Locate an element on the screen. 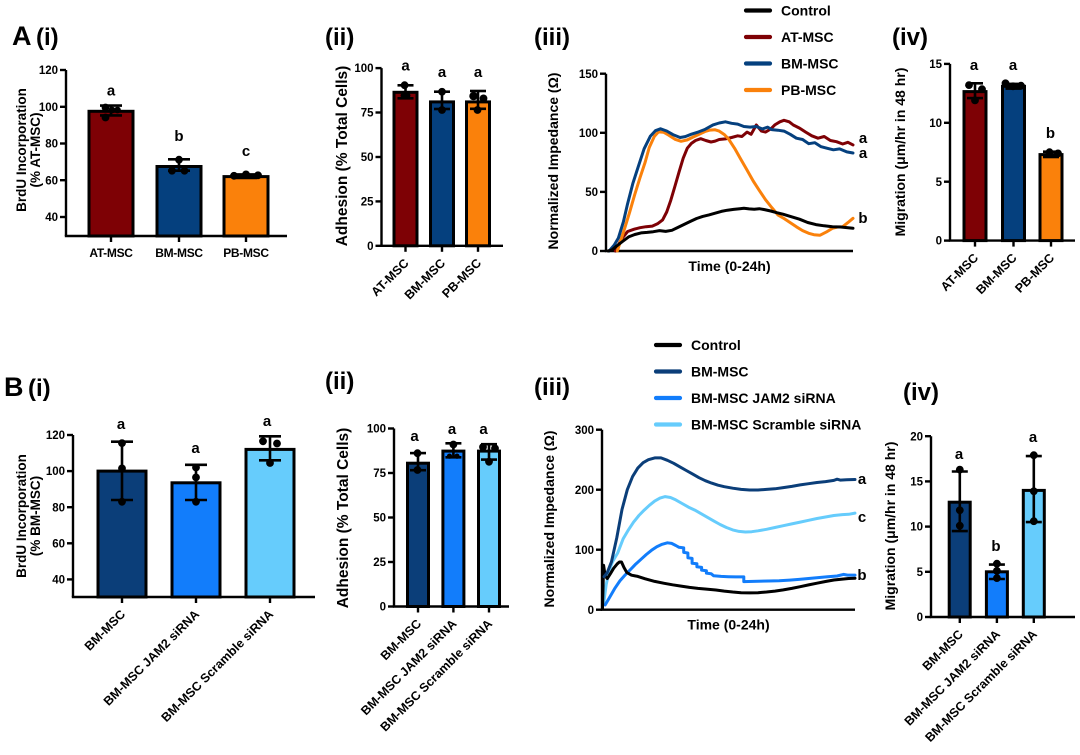 This screenshot has width=1080, height=755. svg-text: BM-MSC Scramble siRNA is located at coordinates (776, 425).